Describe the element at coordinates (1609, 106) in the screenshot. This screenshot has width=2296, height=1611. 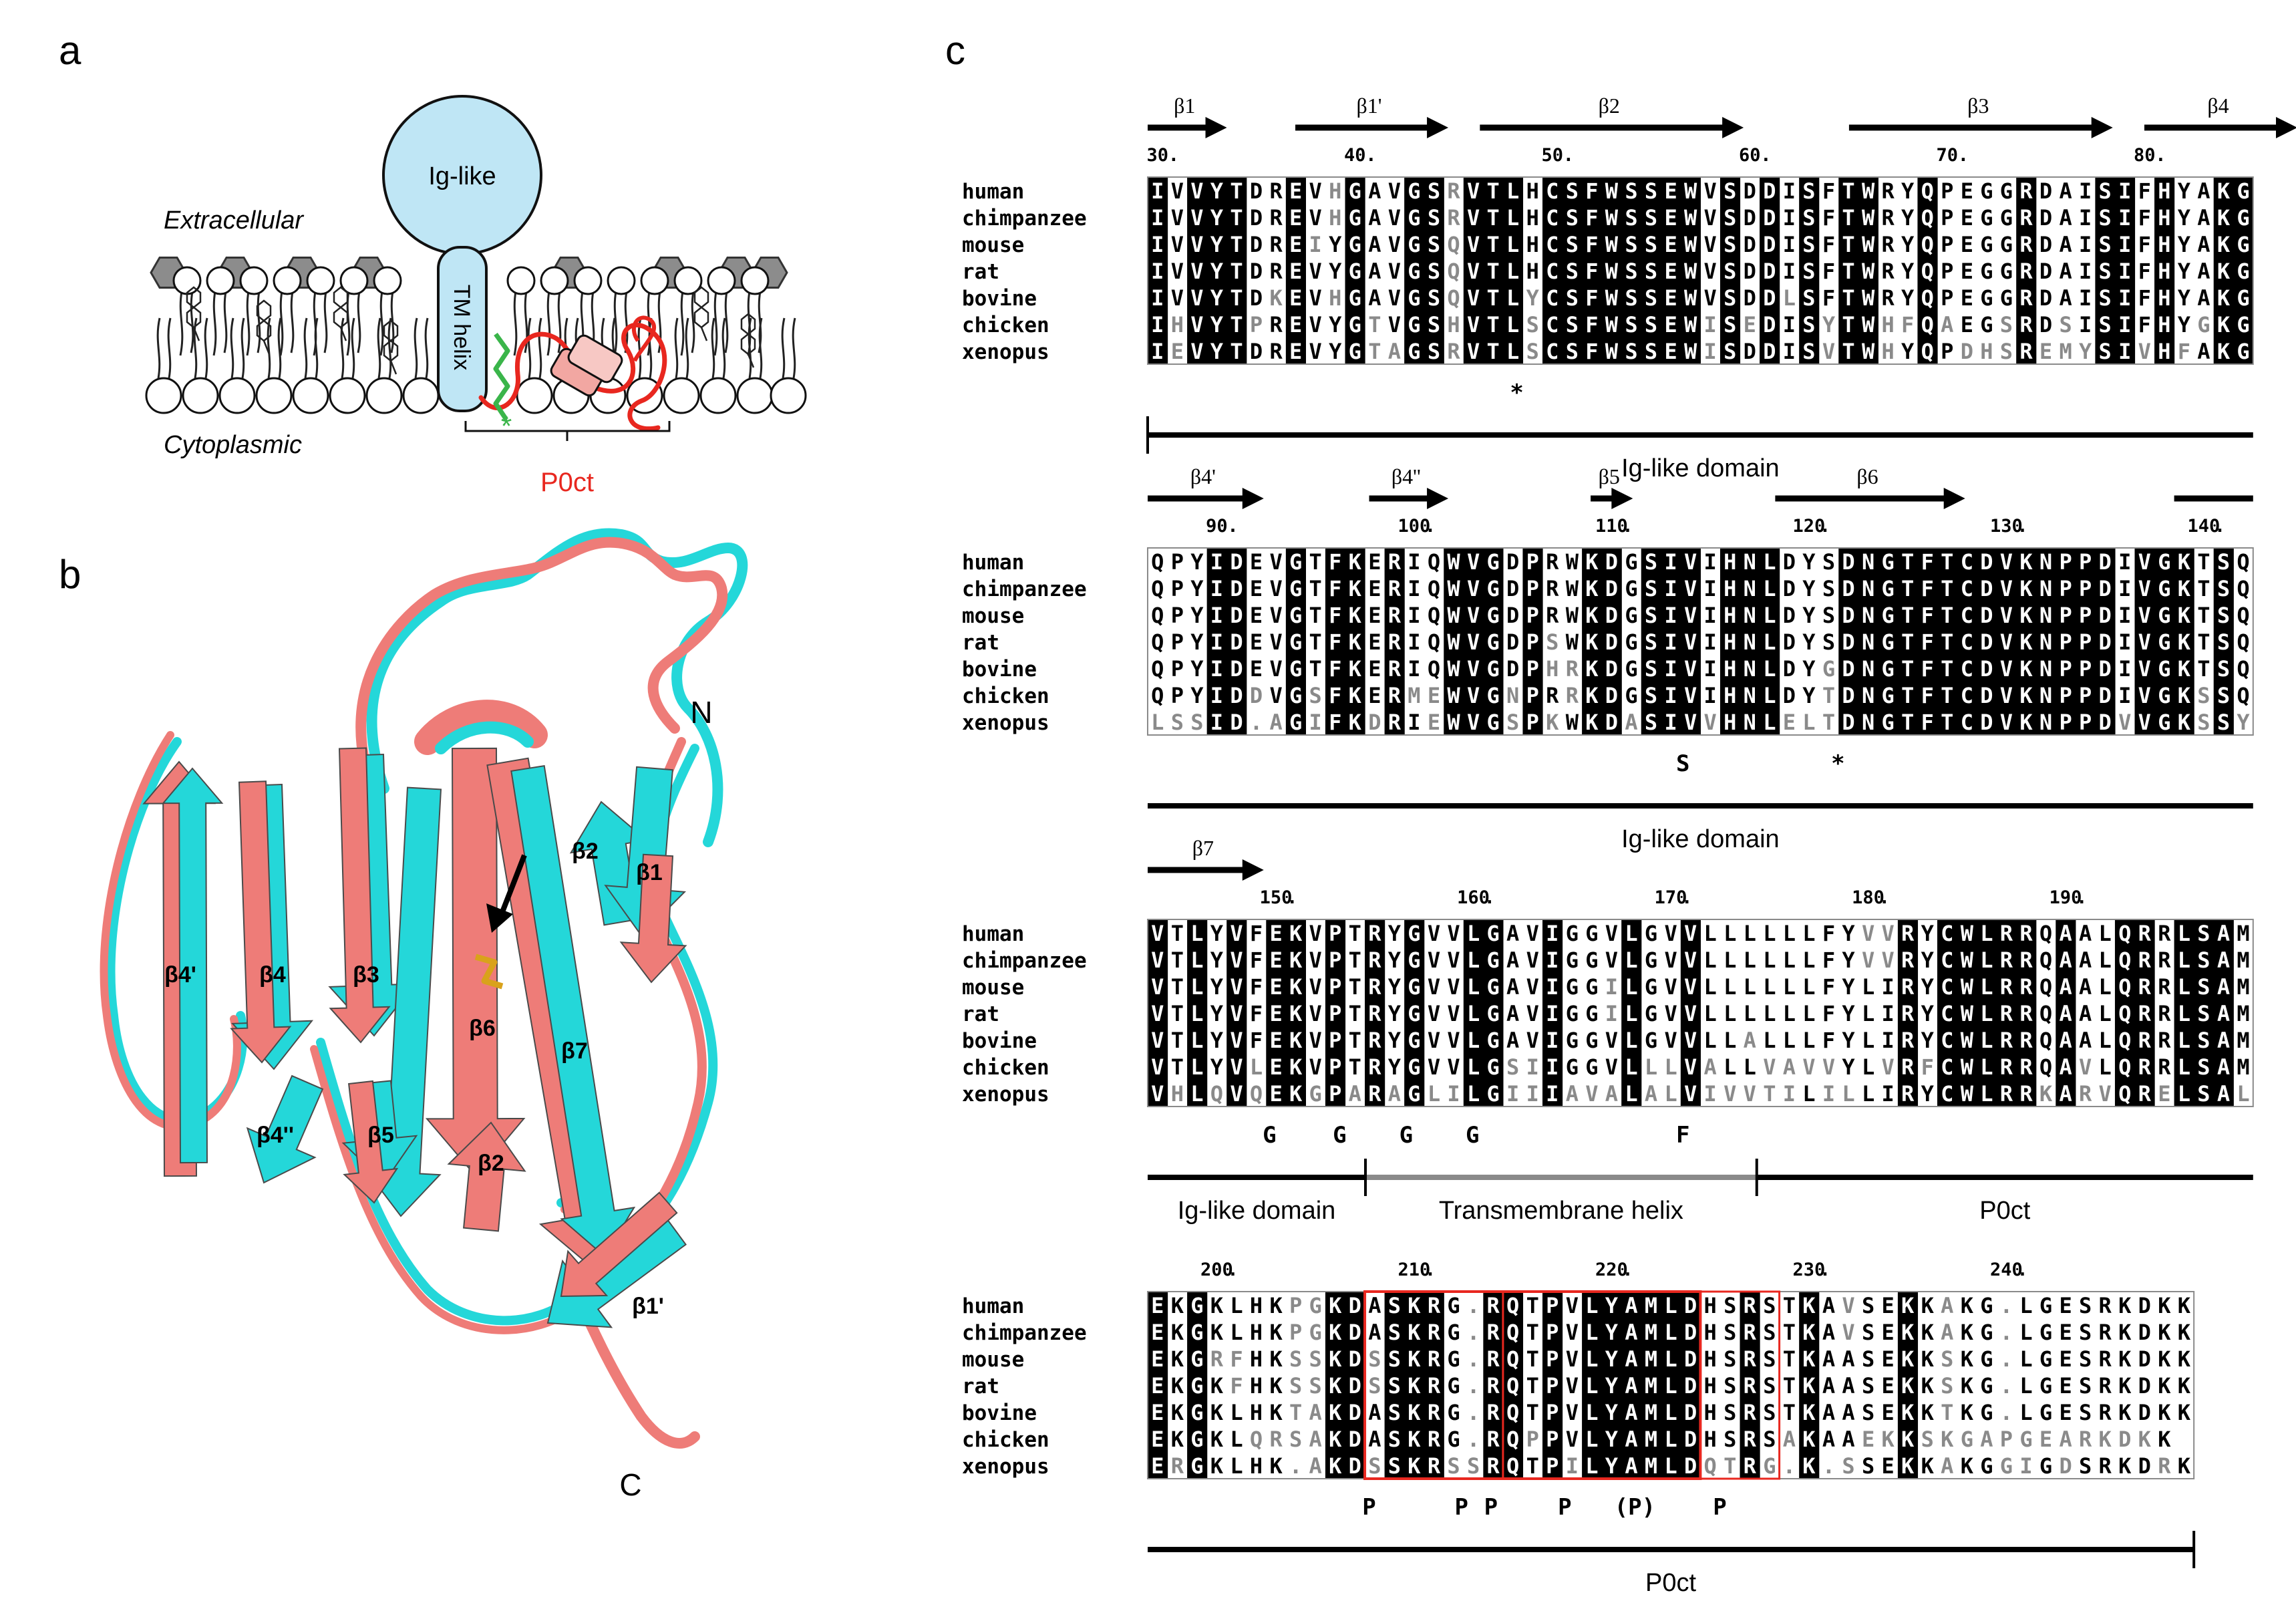
I see `sse-strand-label: β2` at that location.